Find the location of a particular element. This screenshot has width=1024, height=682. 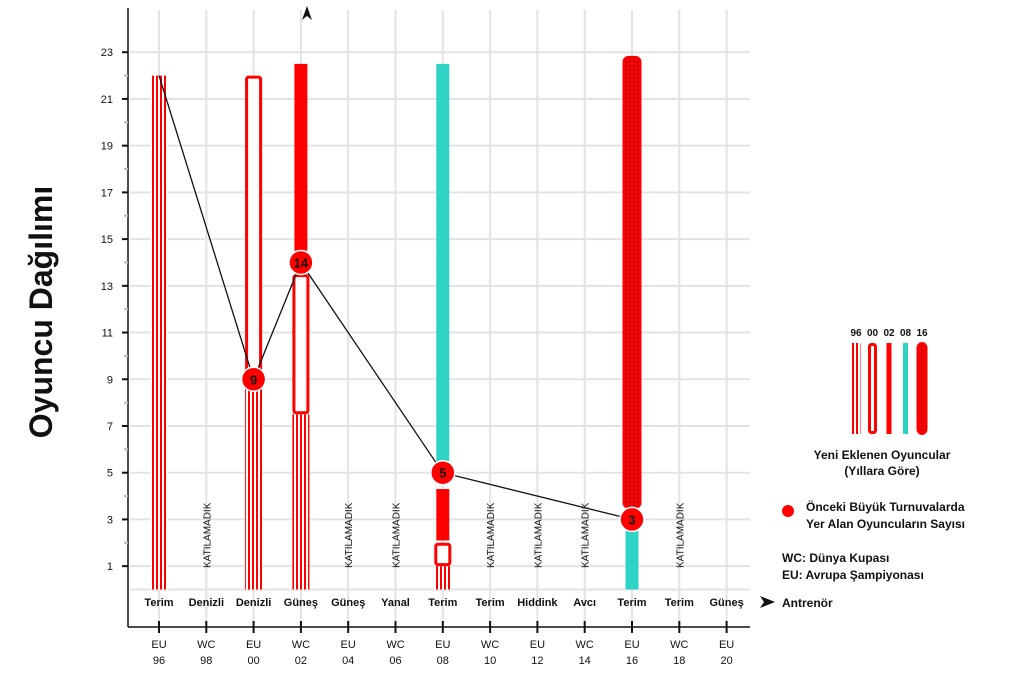

x-tick-label-bottom: 98 is located at coordinates (206, 661).